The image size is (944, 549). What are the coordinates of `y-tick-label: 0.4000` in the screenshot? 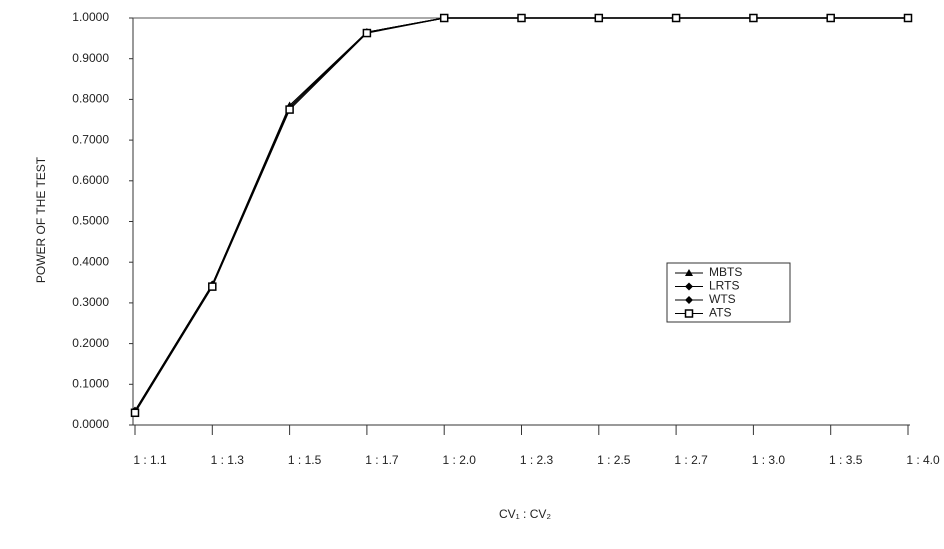 It's located at (90, 261).